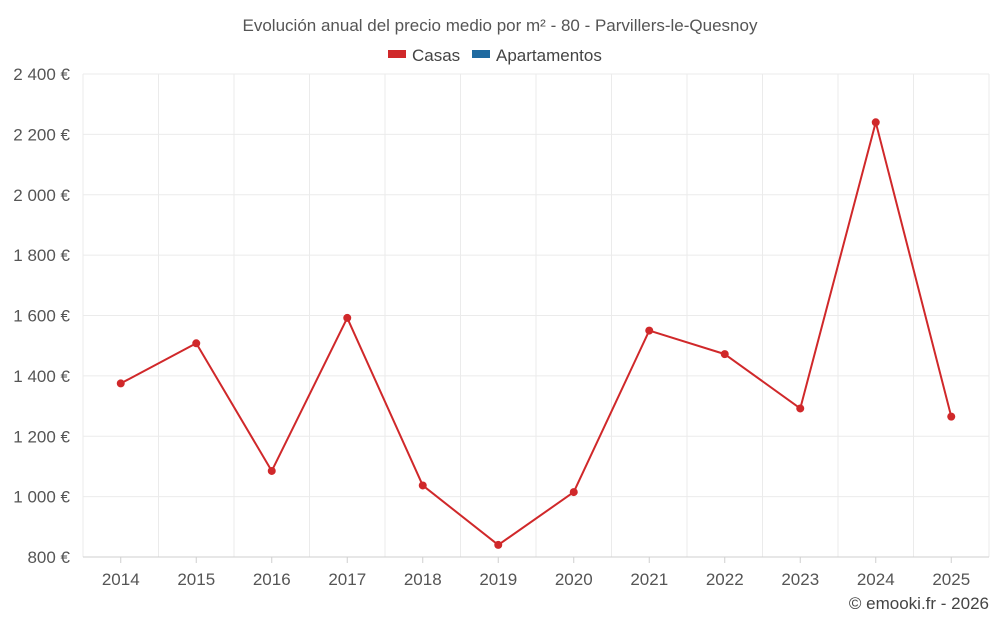  Describe the element at coordinates (725, 579) in the screenshot. I see `x-tick-label: 2022` at that location.